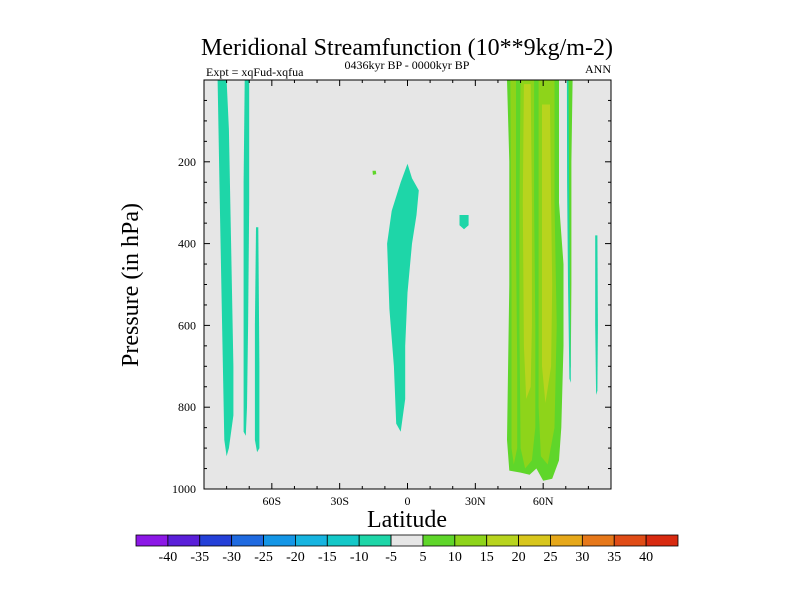 The image size is (800, 600). I want to click on contour-positive-core-52n, so click(527, 241).